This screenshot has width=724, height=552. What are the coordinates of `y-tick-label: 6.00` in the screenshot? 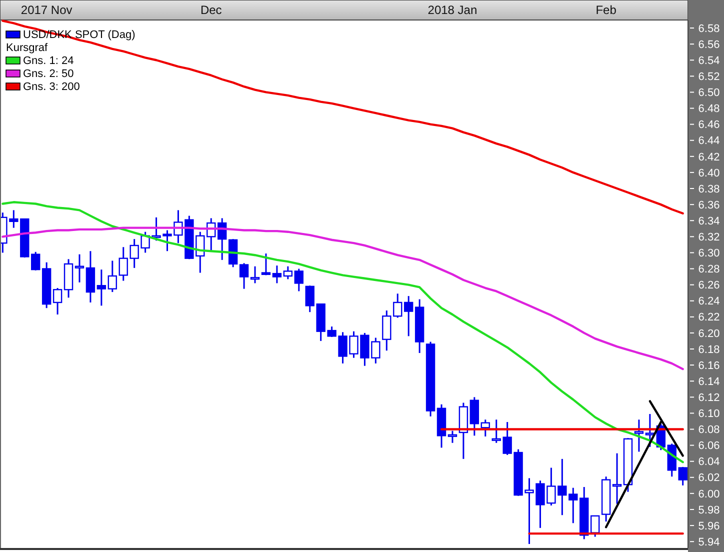 It's located at (709, 494).